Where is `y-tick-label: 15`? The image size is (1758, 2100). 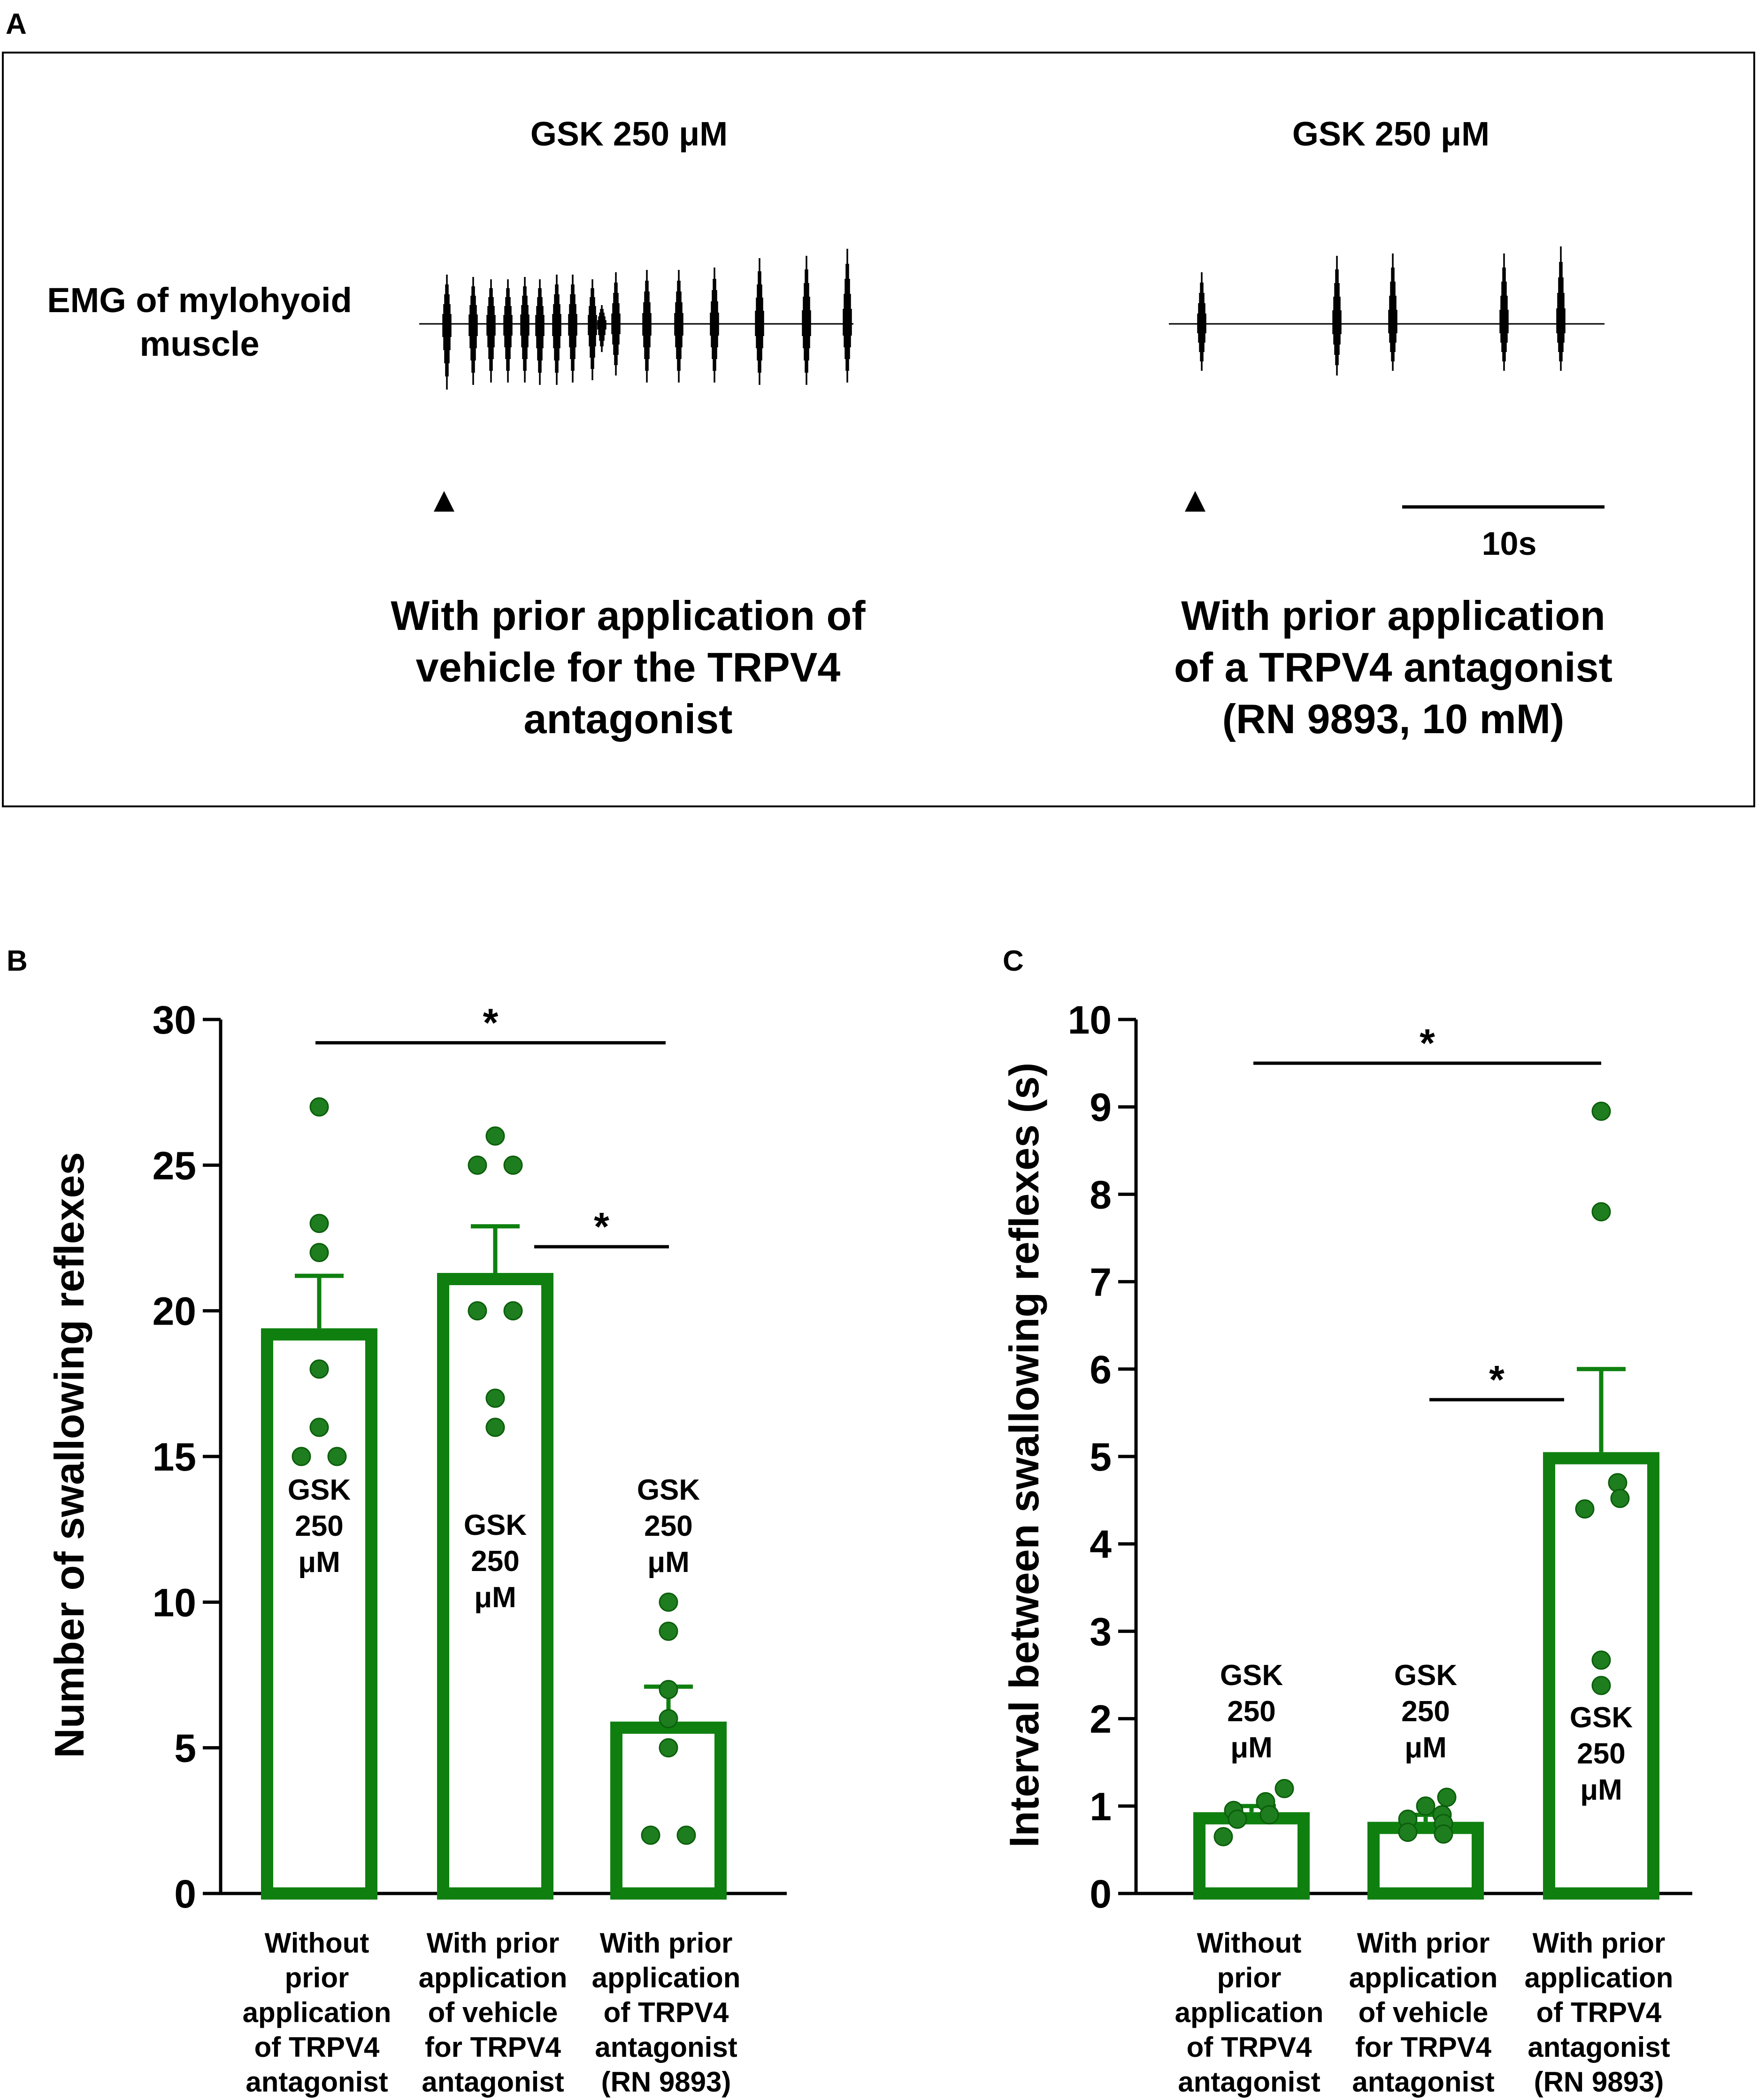
y-tick-label: 15 is located at coordinates (174, 1457).